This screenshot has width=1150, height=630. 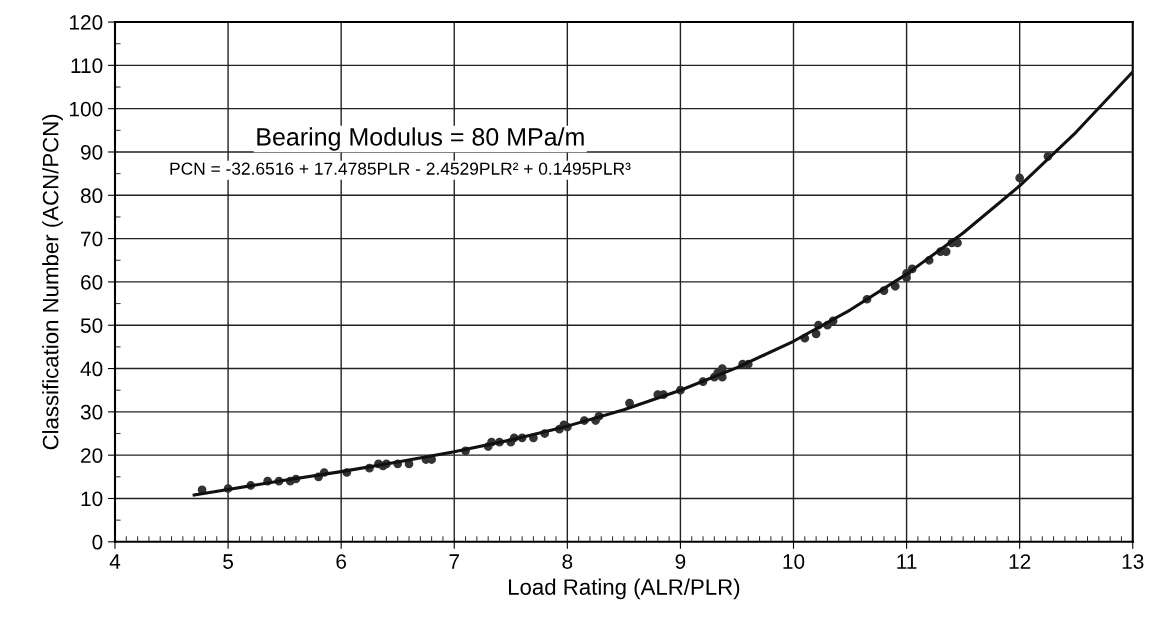 I want to click on y-tick-label: 100, so click(x=86, y=109).